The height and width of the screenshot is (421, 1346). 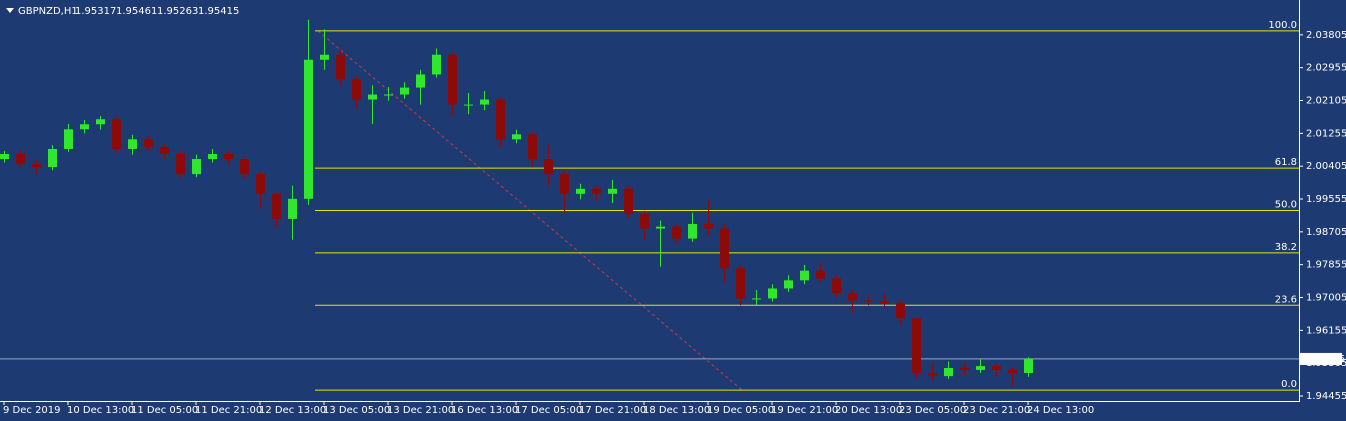 I want to click on header-price: 1.95317, so click(x=95, y=11).